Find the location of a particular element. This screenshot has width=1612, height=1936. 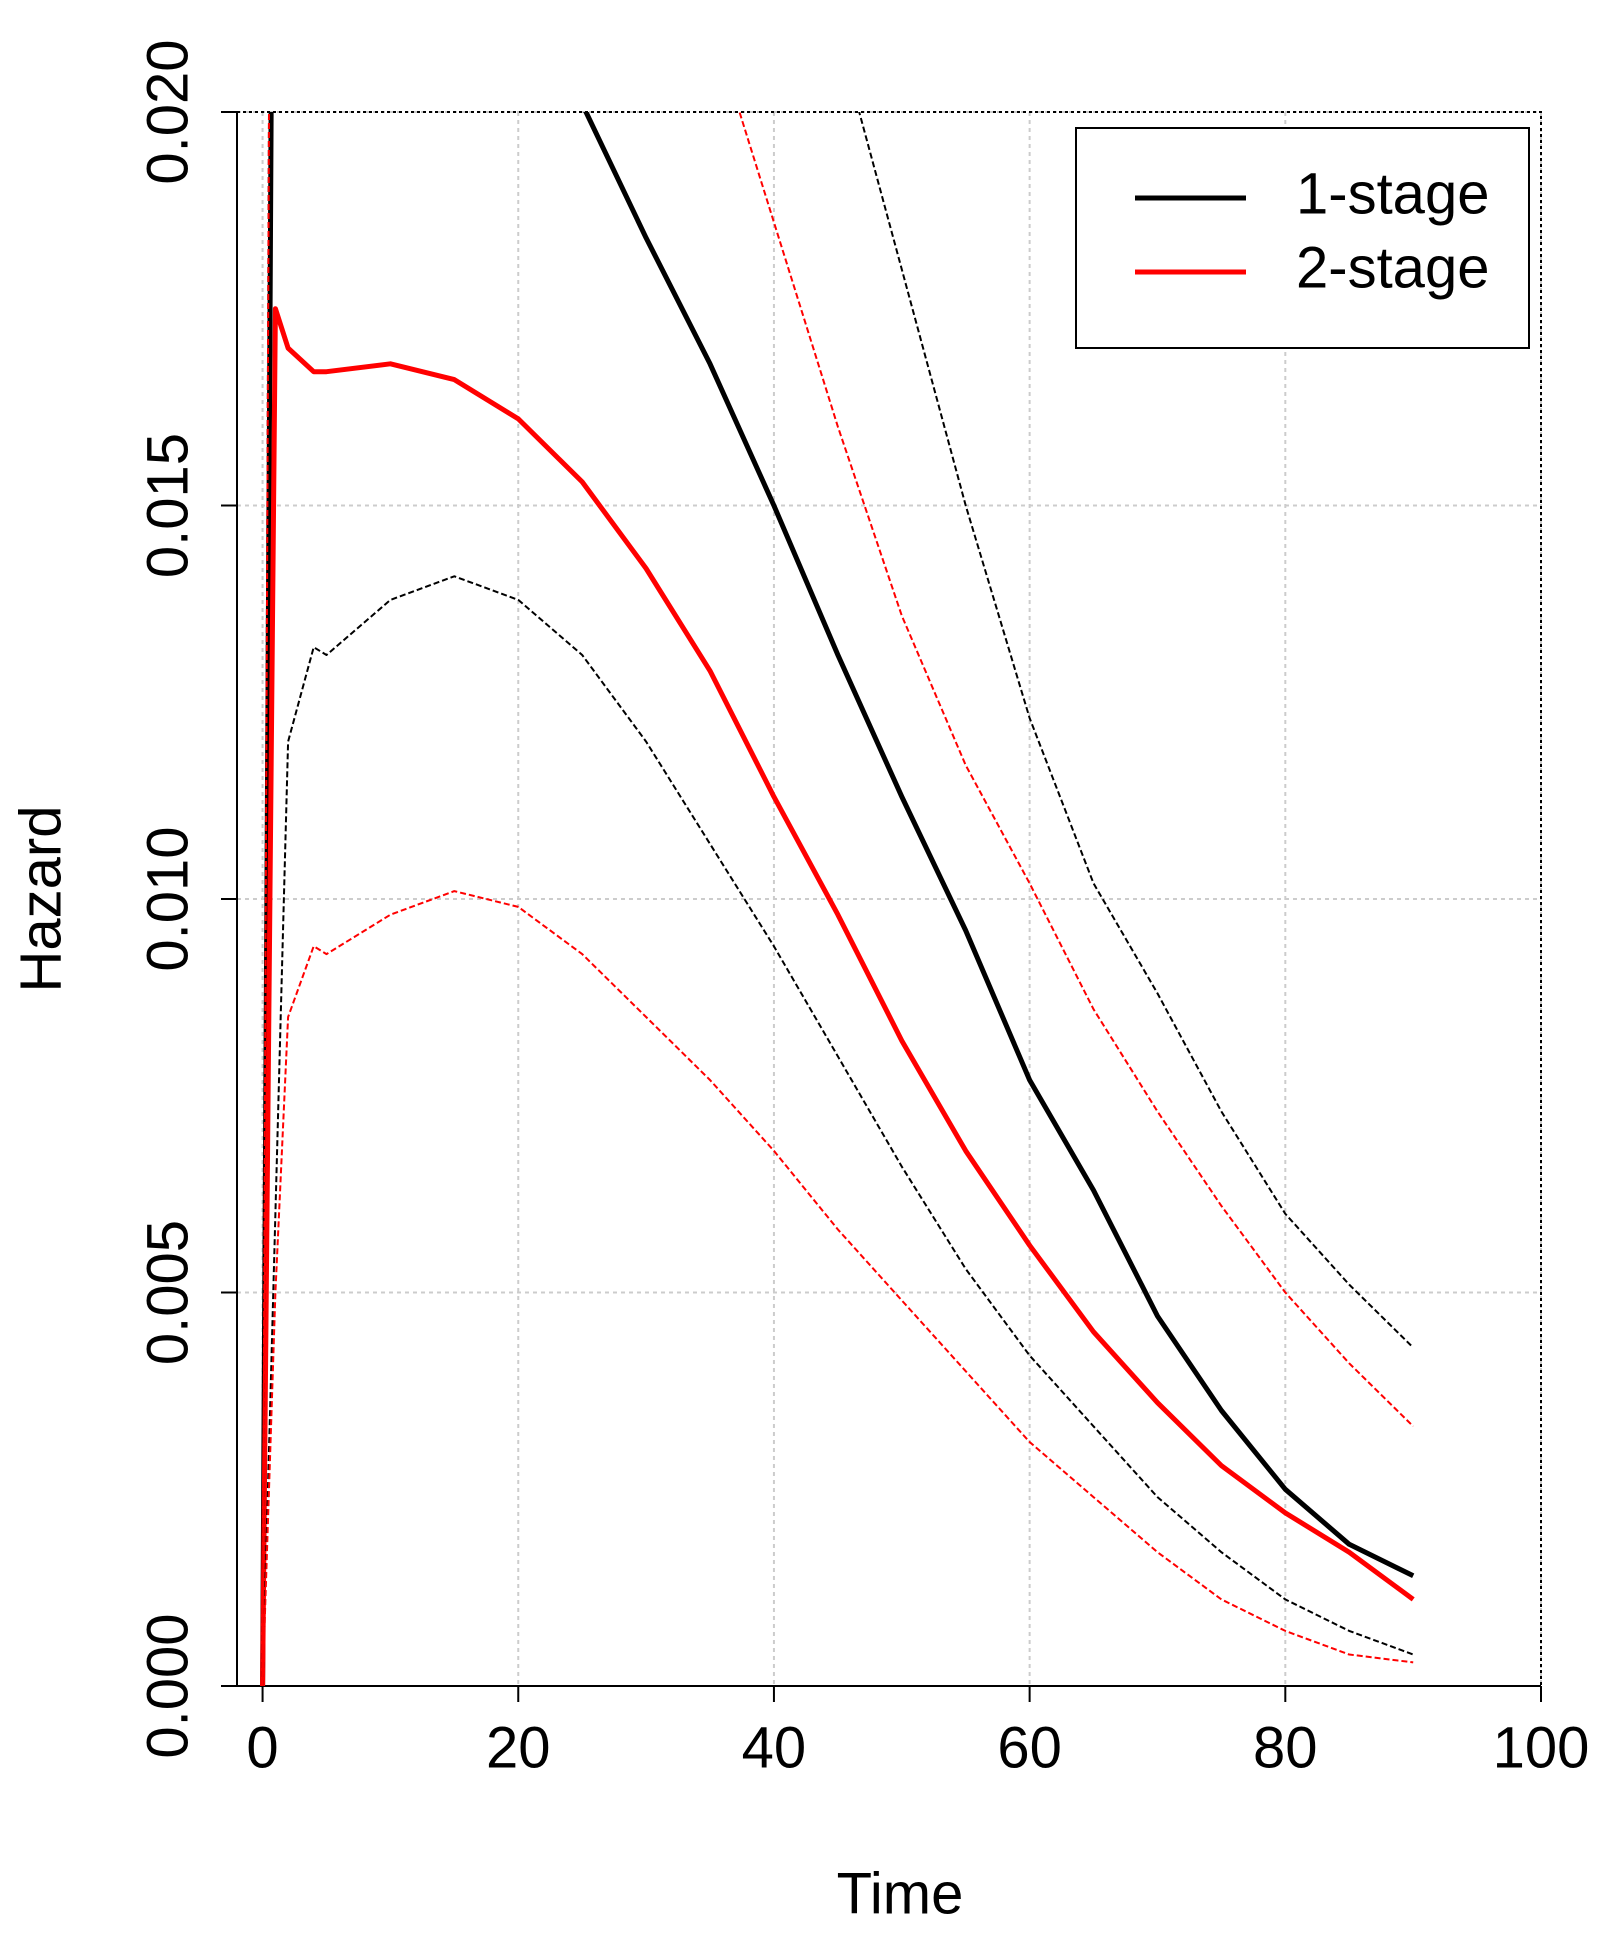

y-tick-label: 0.010 is located at coordinates (167, 898).